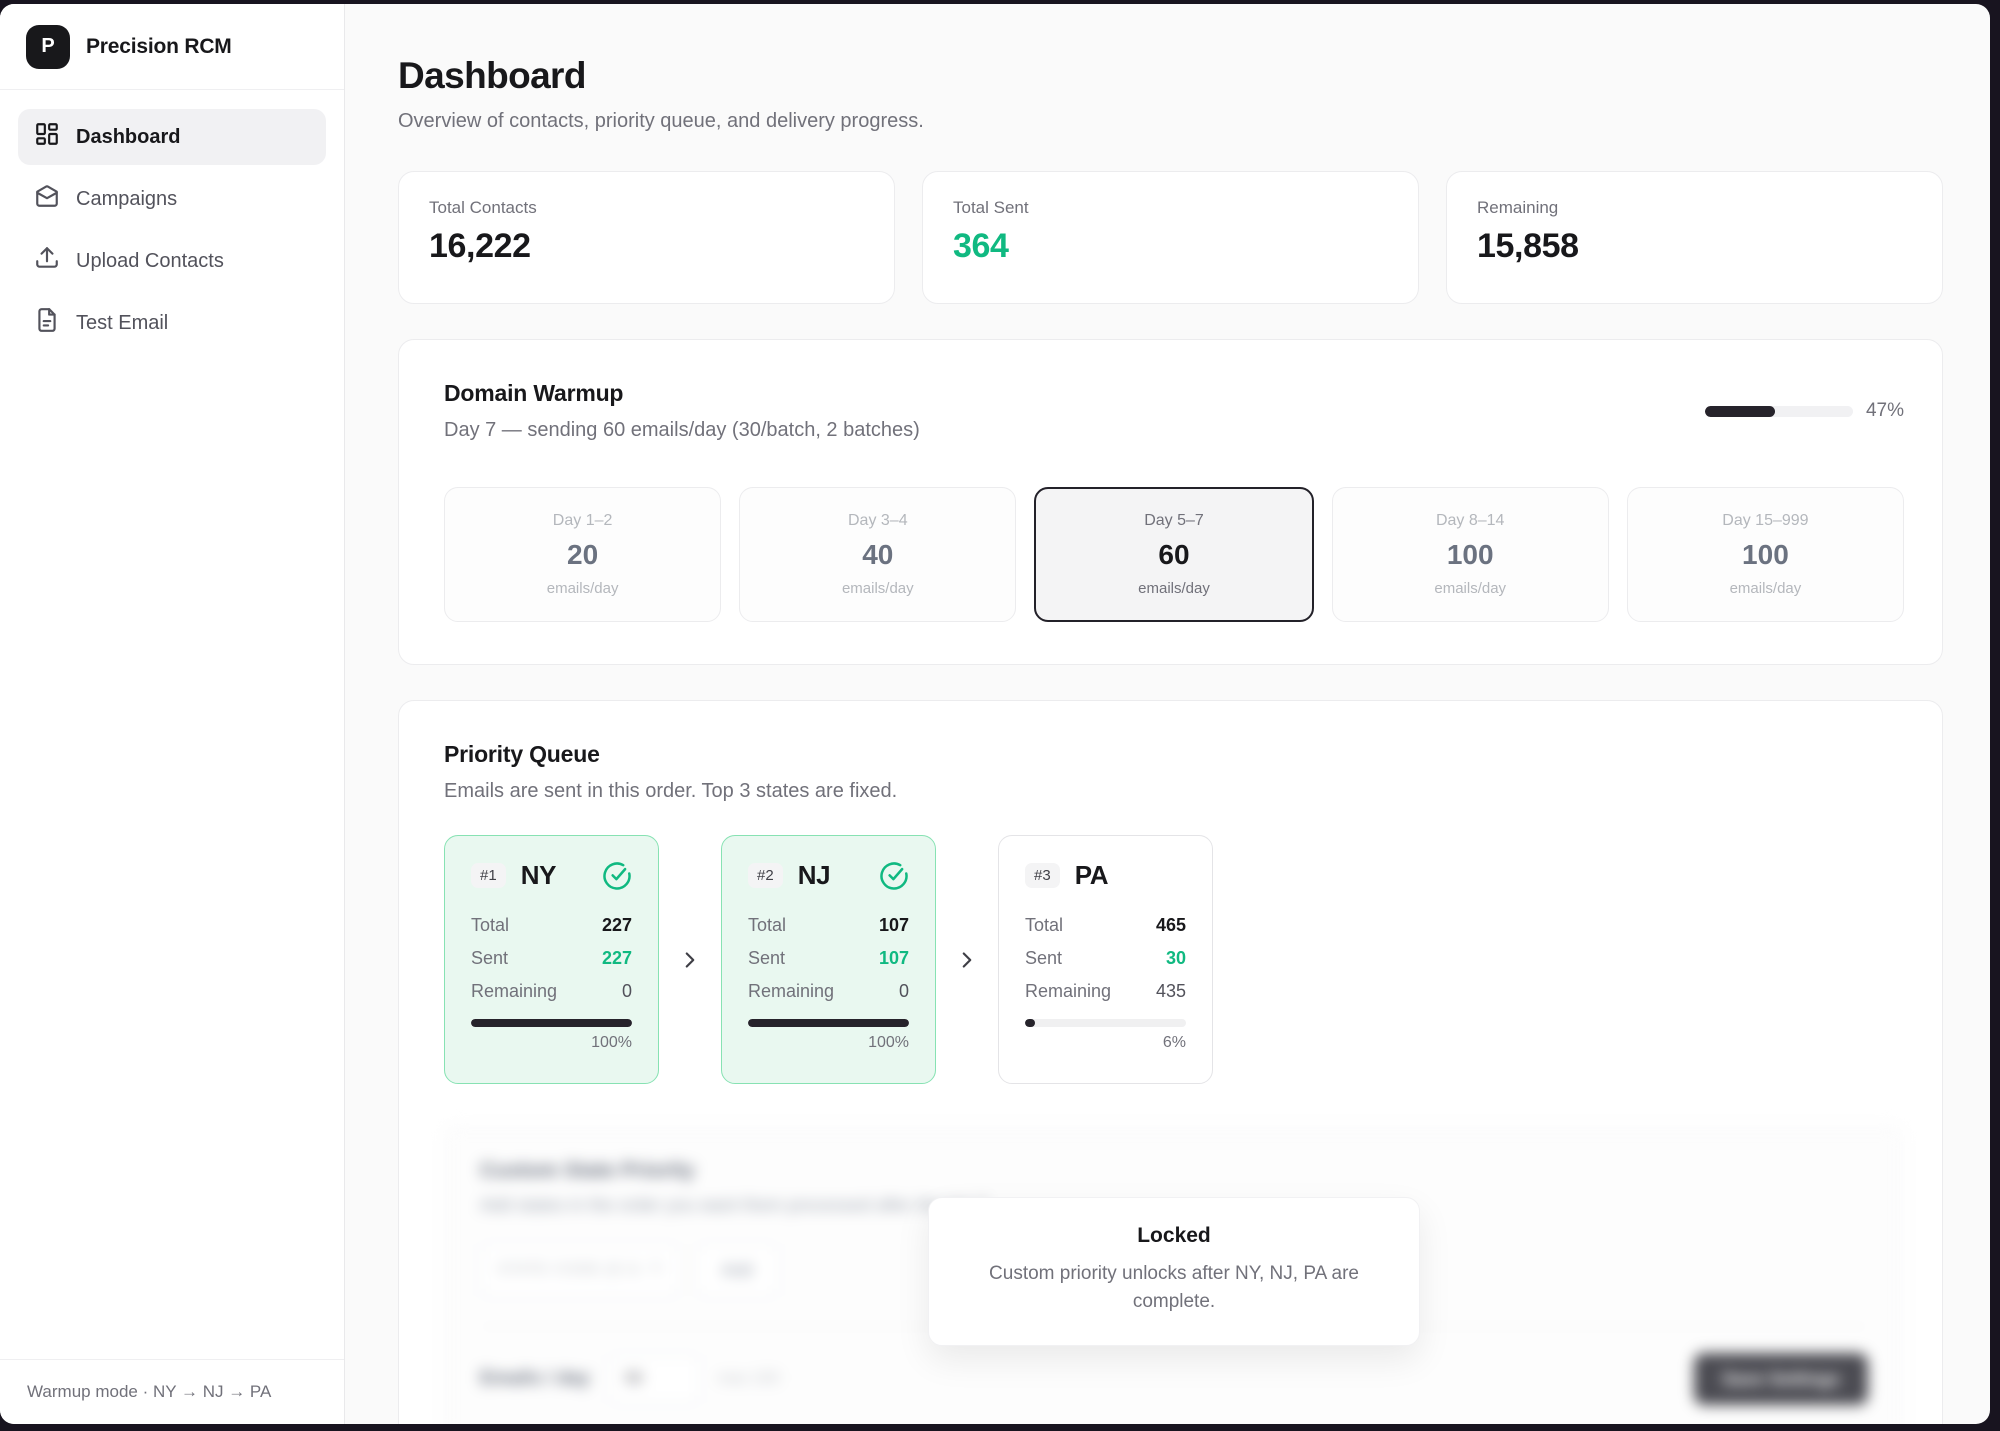  I want to click on envelope-icon, so click(47, 199).